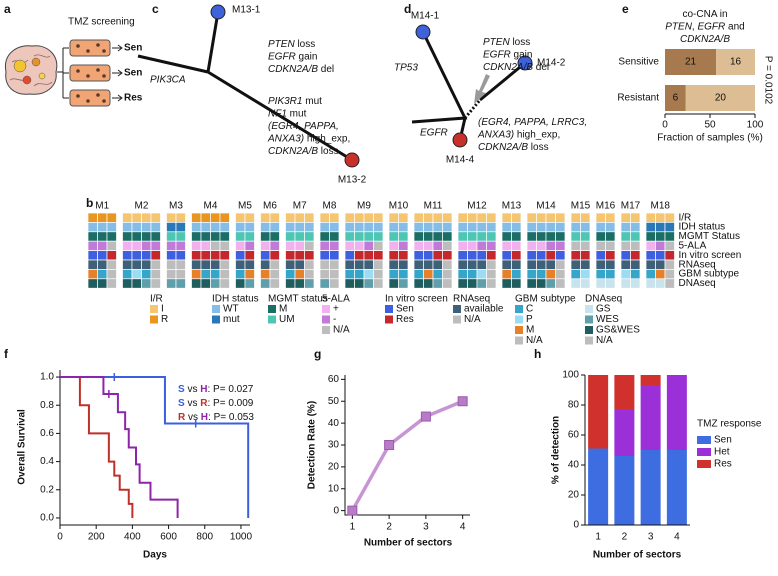 The height and width of the screenshot is (576, 778). Describe the element at coordinates (710, 255) in the screenshot. I see `row-label: In vitro screen` at that location.